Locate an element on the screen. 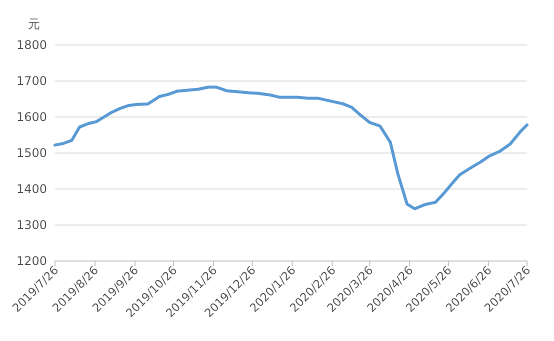 The height and width of the screenshot is (341, 554). y-tick-label: 1800 is located at coordinates (31, 45).